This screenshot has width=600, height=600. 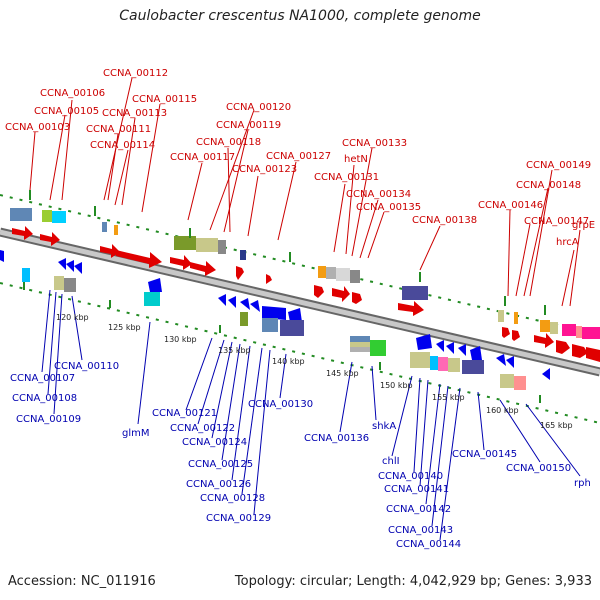 I want to click on scale-label-160: 160 kbp, so click(x=502, y=410).